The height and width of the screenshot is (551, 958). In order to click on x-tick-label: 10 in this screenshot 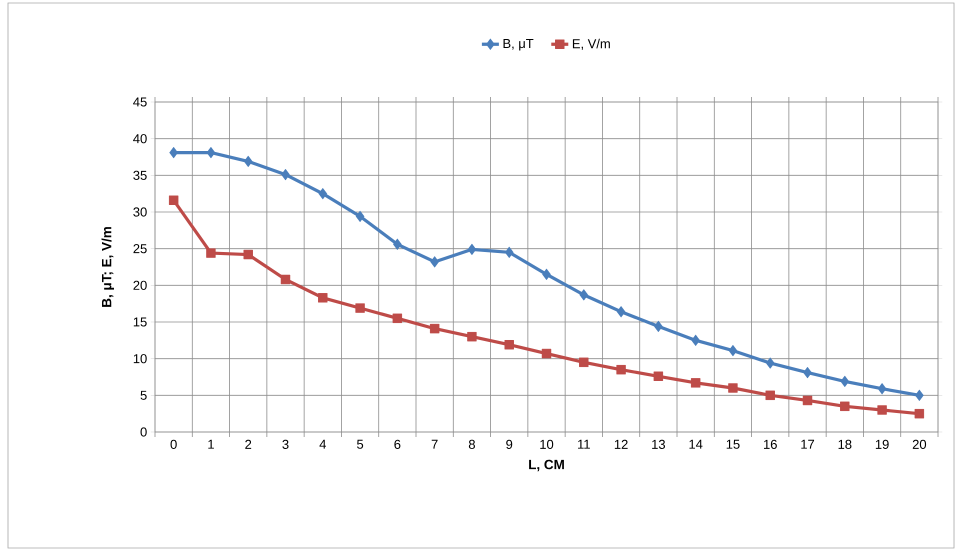, I will do `click(547, 444)`.